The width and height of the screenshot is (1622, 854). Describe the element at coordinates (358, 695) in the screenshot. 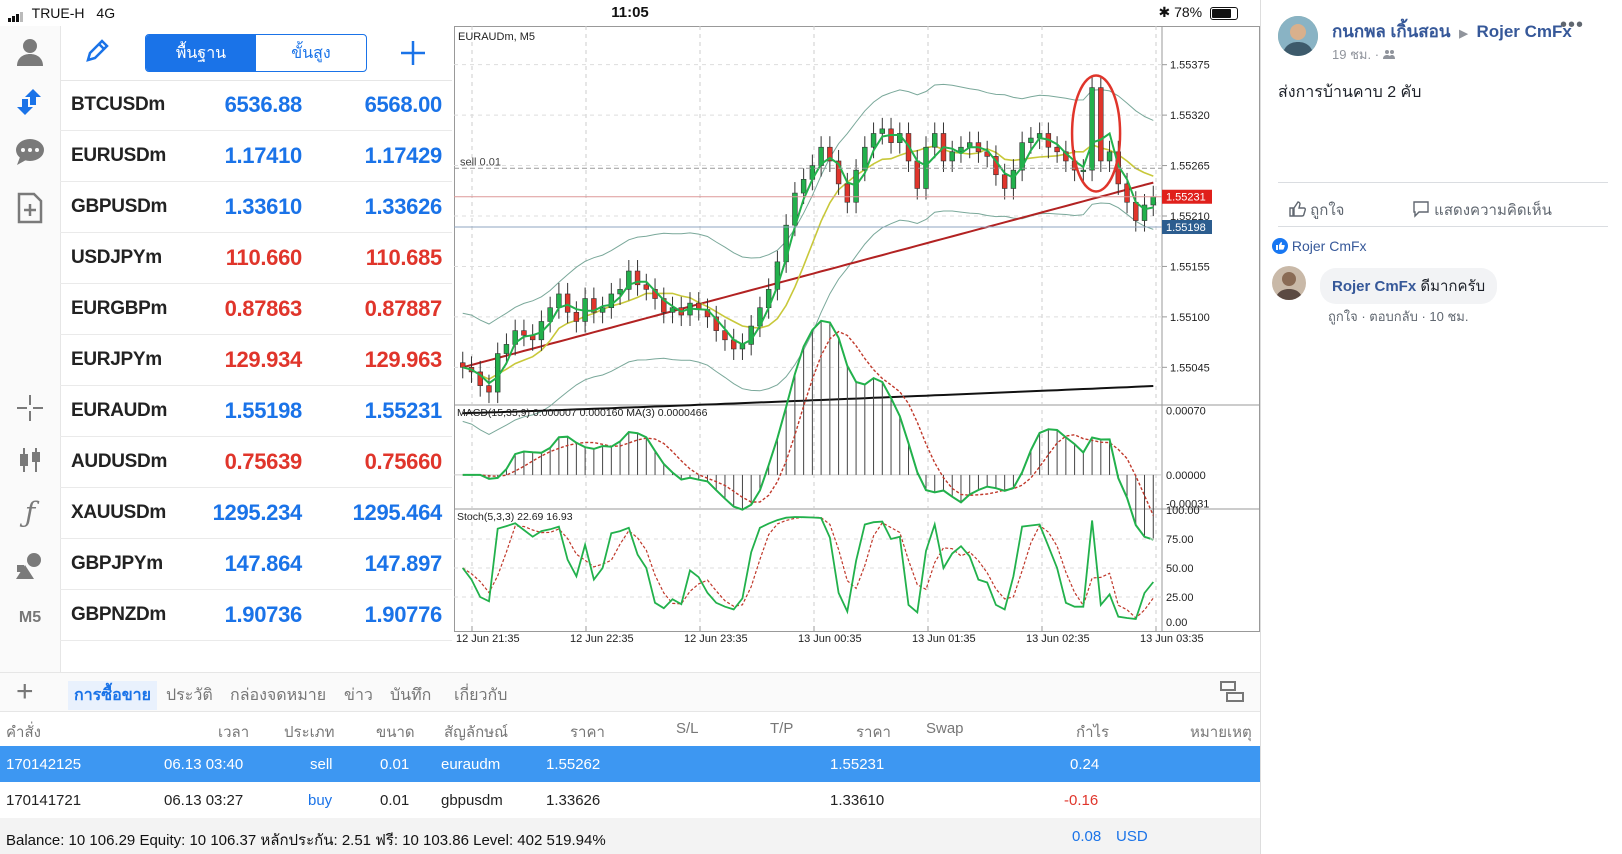

I see `tab-news: ข่าว` at that location.